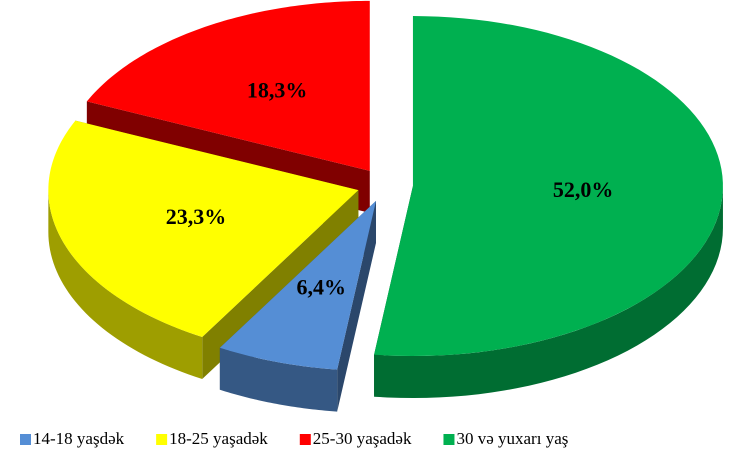 The width and height of the screenshot is (731, 453). I want to click on slice-side, so click(357, 306).